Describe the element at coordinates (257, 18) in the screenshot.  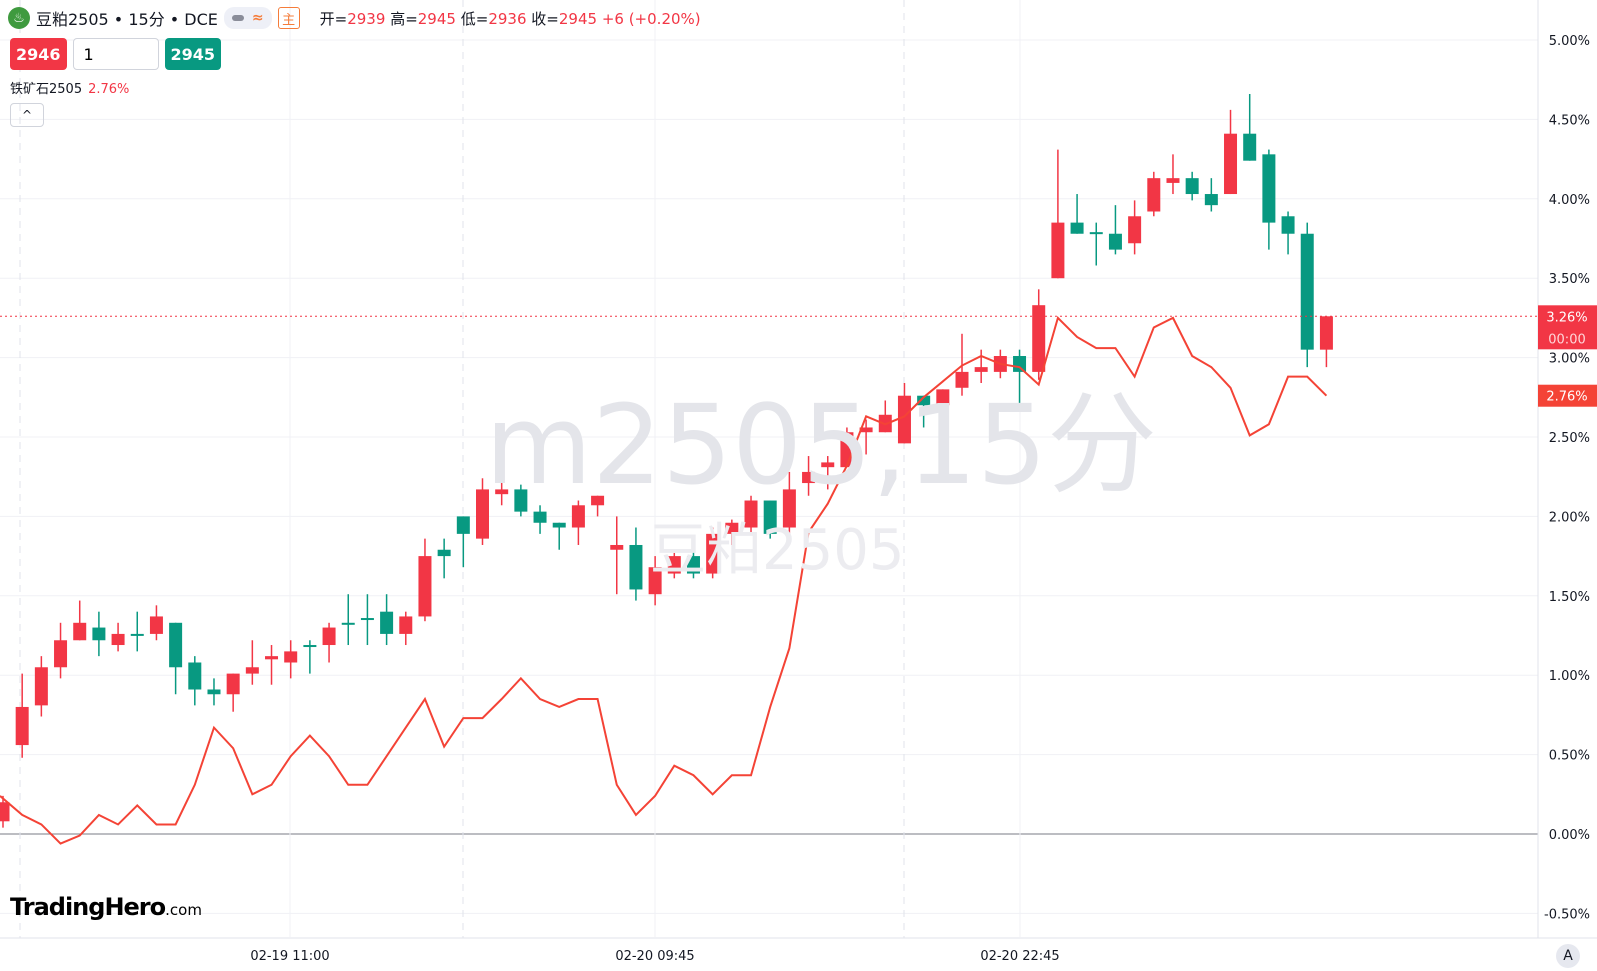
I see `wave-icon: ≈` at that location.